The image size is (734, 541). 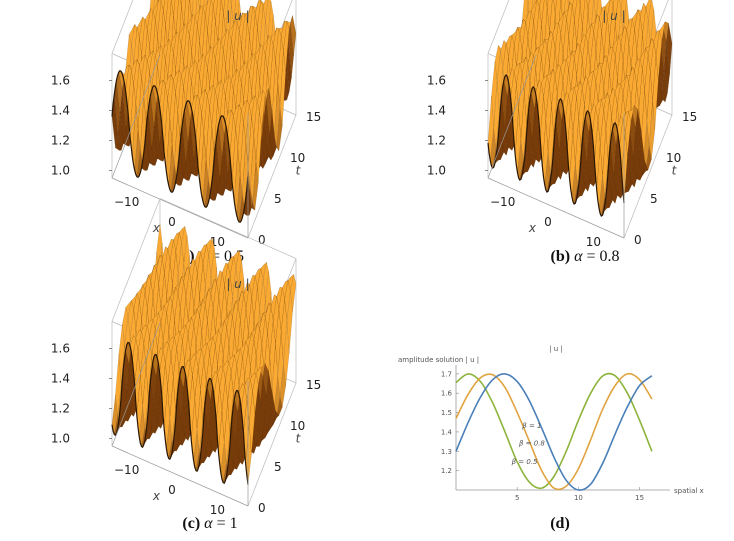 I want to click on caption-b-value: = 0.8, so click(x=603, y=256).